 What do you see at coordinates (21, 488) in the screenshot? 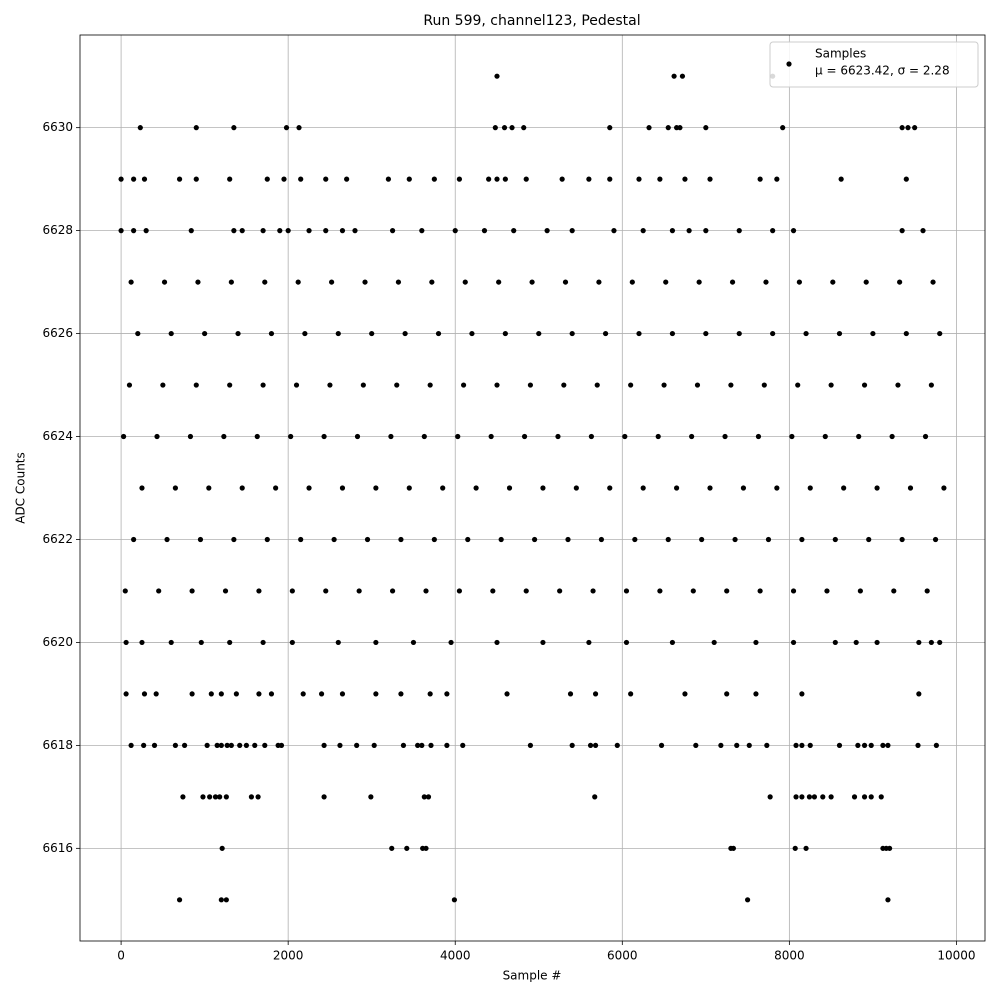
I see `y-axis-label: ADC Counts` at bounding box center [21, 488].